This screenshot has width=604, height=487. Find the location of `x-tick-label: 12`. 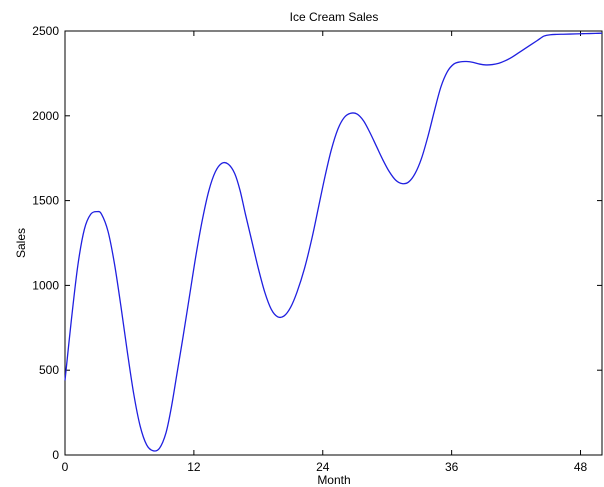

x-tick-label: 12 is located at coordinates (194, 467).